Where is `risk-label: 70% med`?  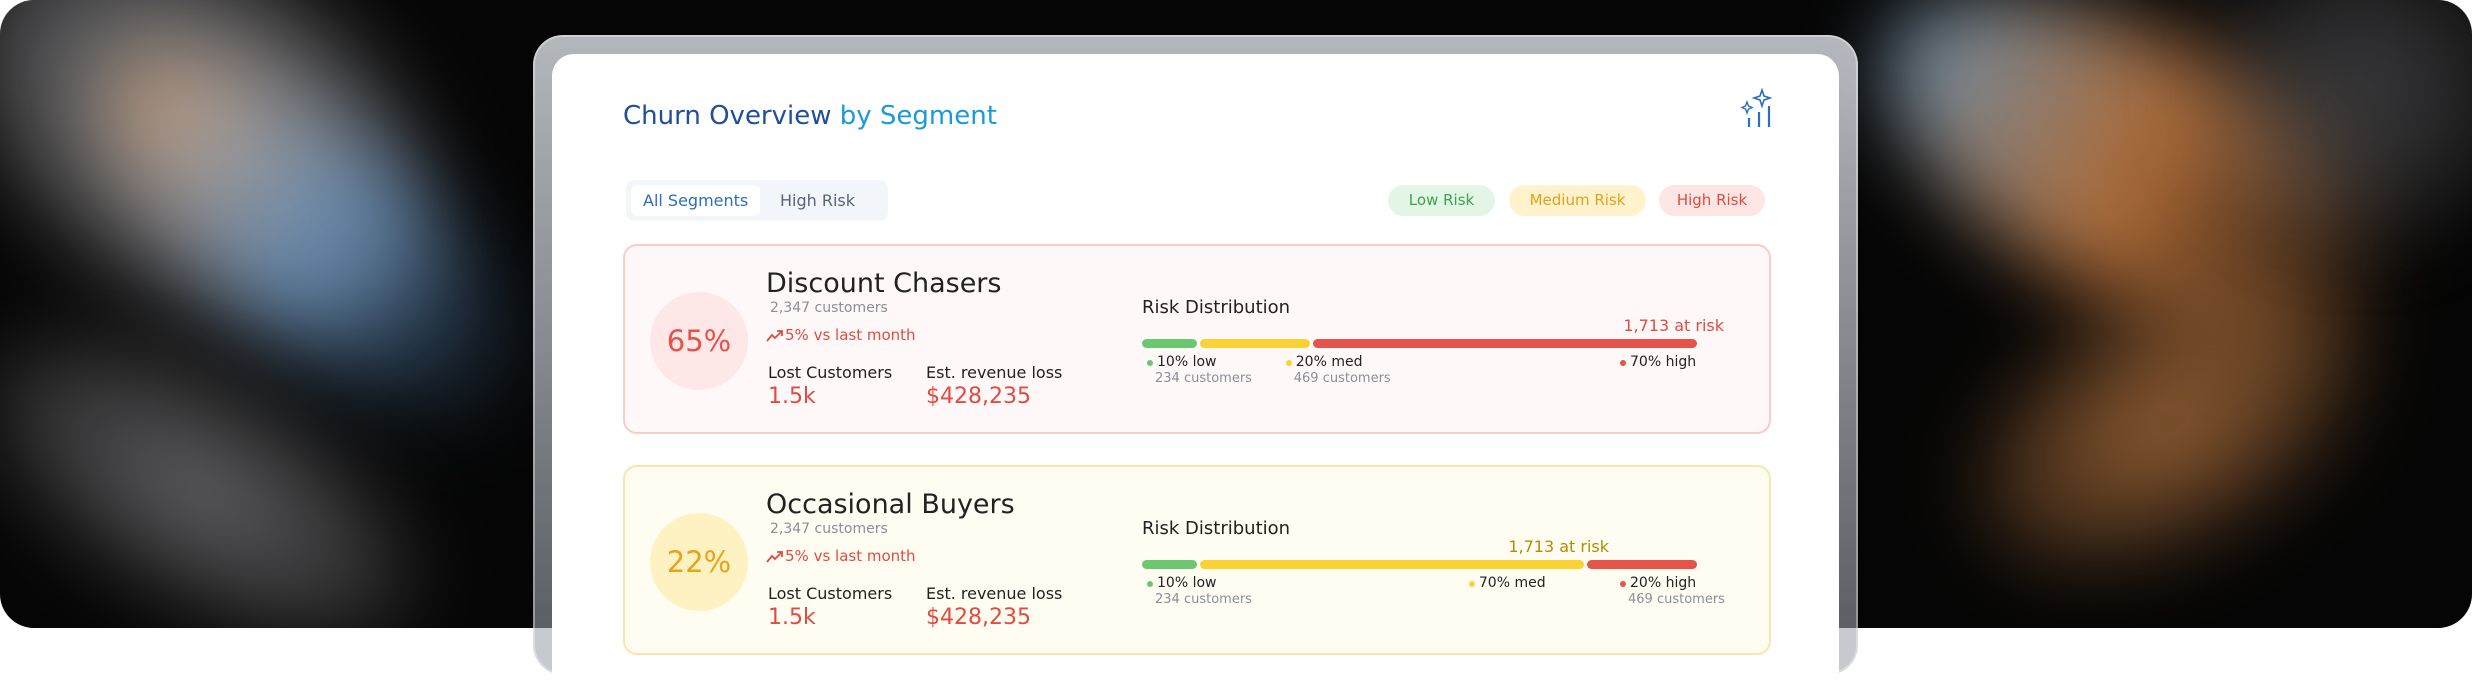
risk-label: 70% med is located at coordinates (1507, 583).